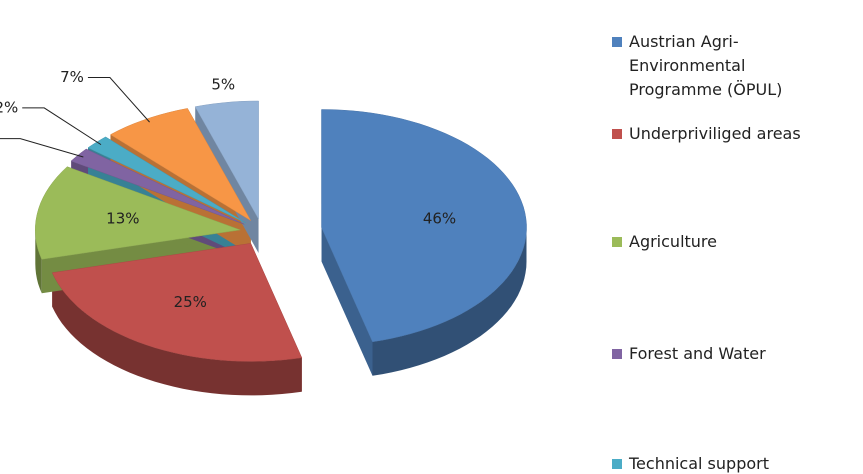 This screenshot has height=474, width=863. I want to click on slice-wall, so click(347, 301).